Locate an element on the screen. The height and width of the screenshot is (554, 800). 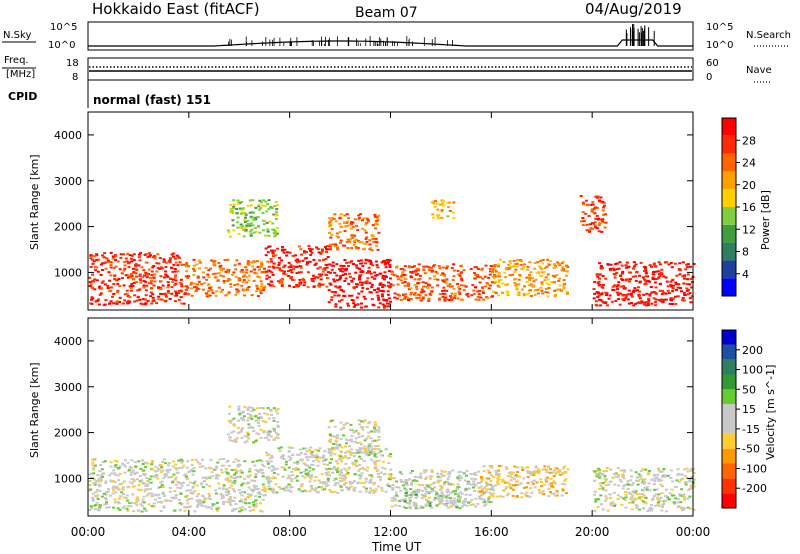
nsky-panel: N.Sky 10^5 10^0 10^5 10^0 N.Search is located at coordinates (396, 36).